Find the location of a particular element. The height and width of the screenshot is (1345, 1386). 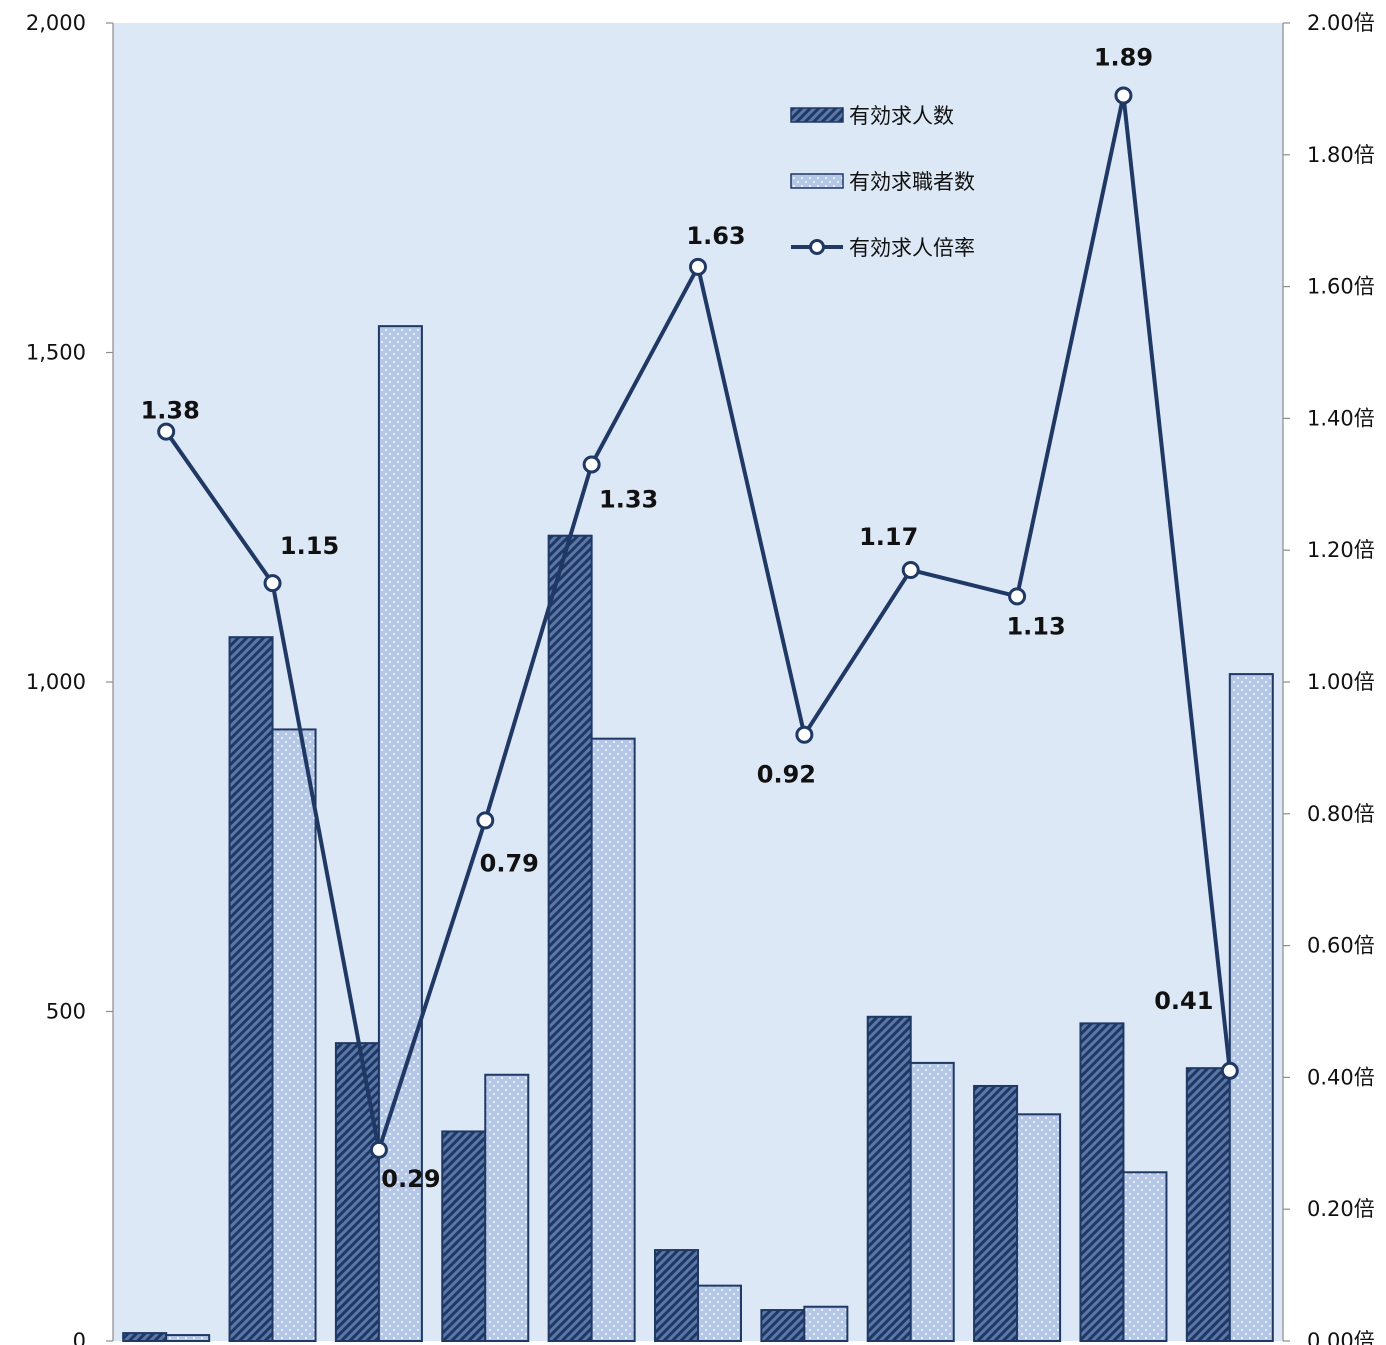

left-y-axis: 0 500 1,000 1,500 2,000 is located at coordinates (70, 678).